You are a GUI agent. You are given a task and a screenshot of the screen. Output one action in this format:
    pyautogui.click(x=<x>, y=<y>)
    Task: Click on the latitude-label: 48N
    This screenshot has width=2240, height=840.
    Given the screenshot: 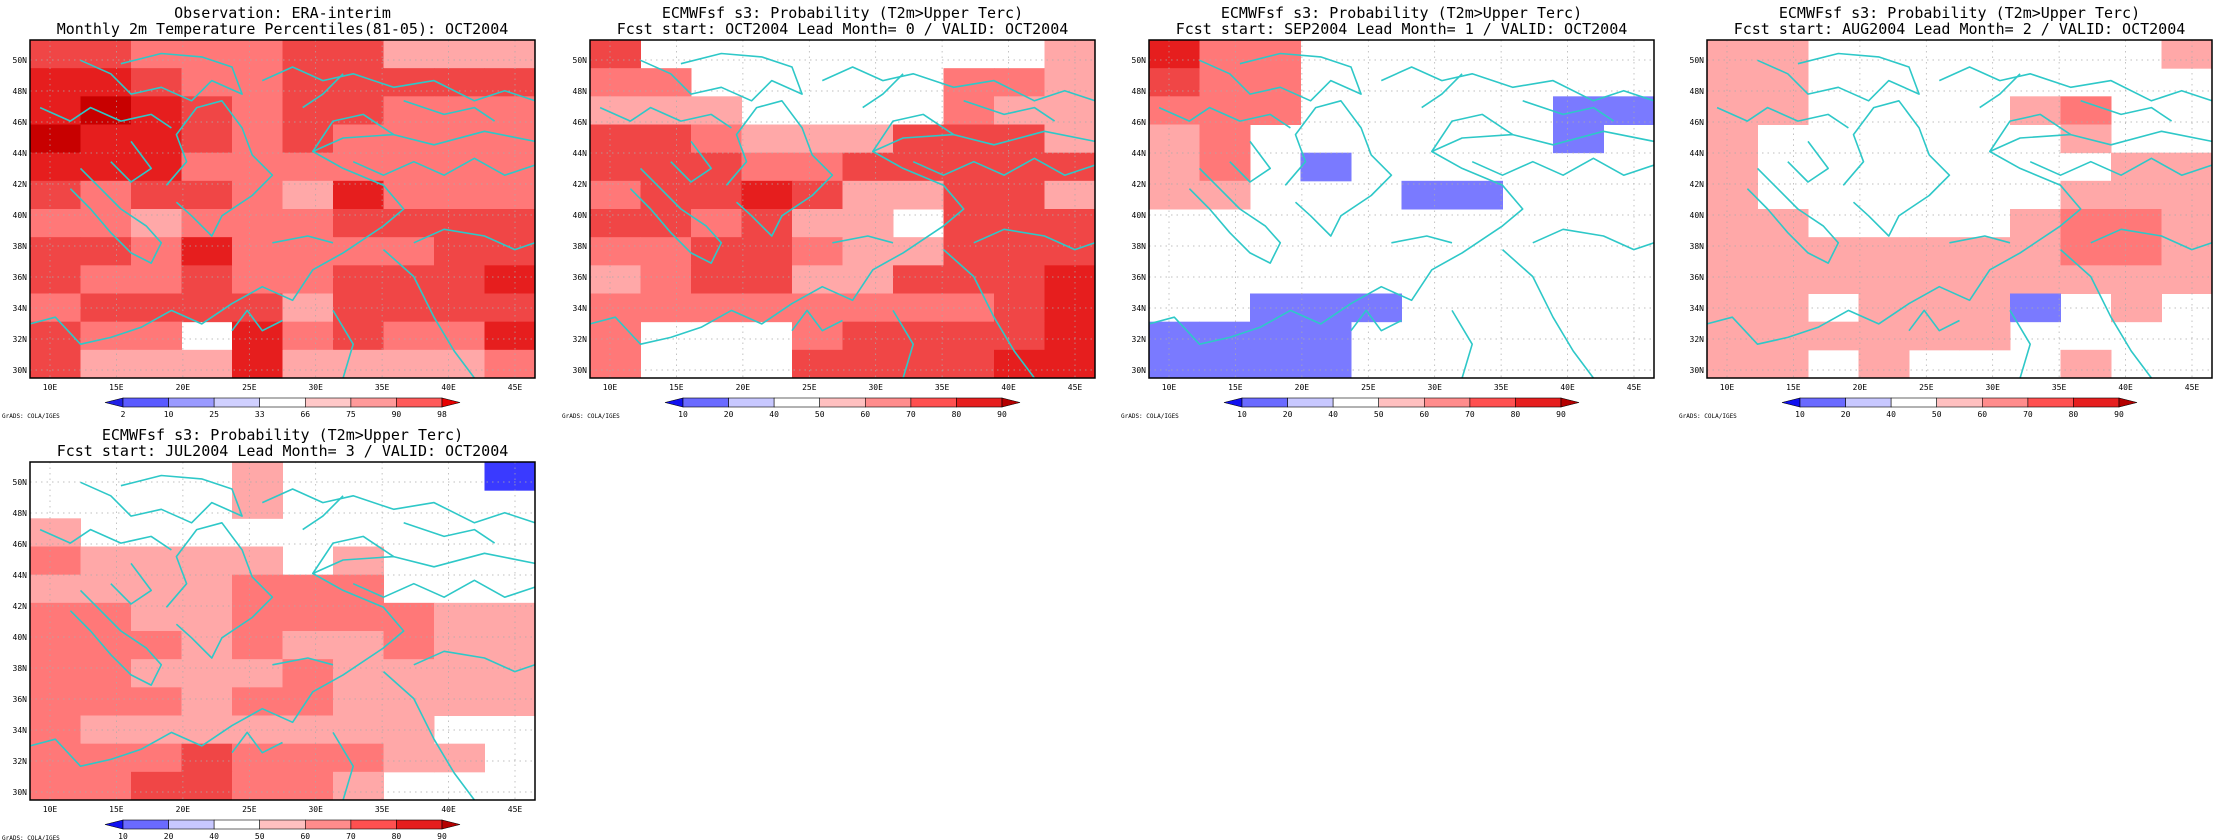 What is the action you would take?
    pyautogui.click(x=20, y=513)
    